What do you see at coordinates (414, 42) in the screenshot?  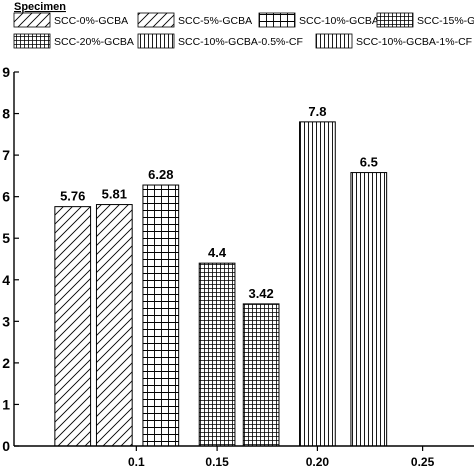 I see `legend-label: SCC-10%-GCBA-1%-CF` at bounding box center [414, 42].